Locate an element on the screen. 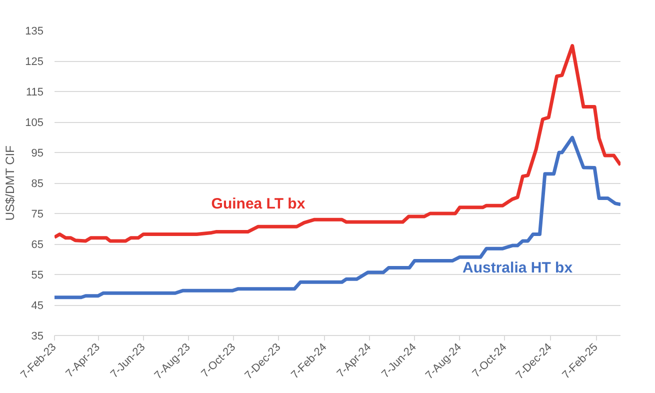 Image resolution: width=655 pixels, height=393 pixels. y-tick-label: 55 is located at coordinates (37, 276).